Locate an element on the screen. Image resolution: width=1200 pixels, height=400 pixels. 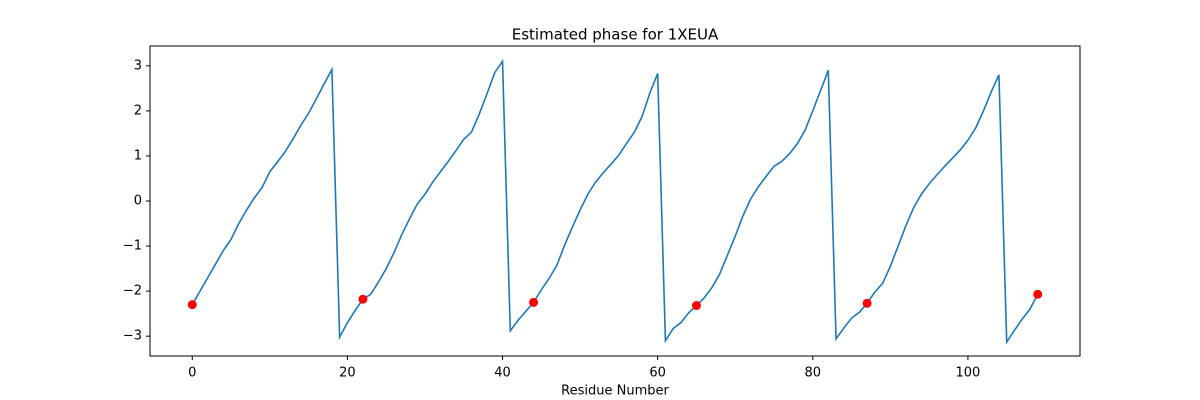
y-tick-label: 2 is located at coordinates (138, 110).